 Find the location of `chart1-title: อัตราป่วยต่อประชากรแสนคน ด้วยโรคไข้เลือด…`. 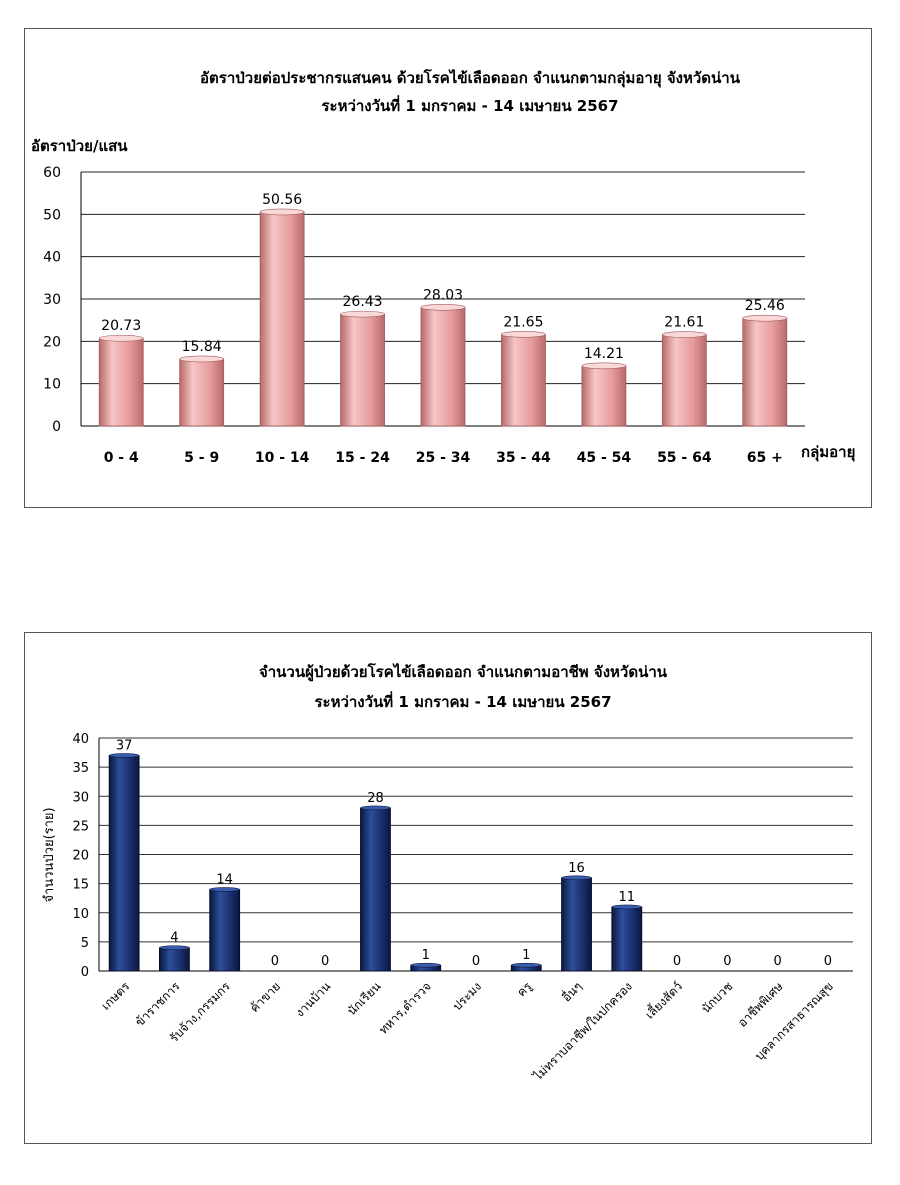

chart1-title: อัตราป่วยต่อประชากรแสนคน ด้วยโรคไข้เลือด… is located at coordinates (470, 78).